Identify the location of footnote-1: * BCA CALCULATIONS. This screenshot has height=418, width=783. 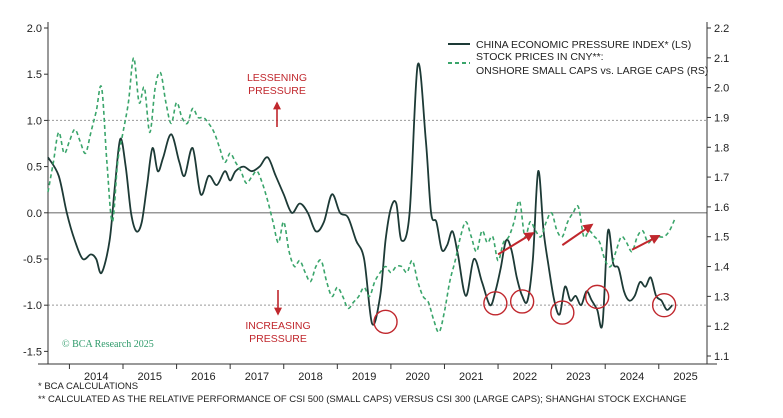
(88, 386).